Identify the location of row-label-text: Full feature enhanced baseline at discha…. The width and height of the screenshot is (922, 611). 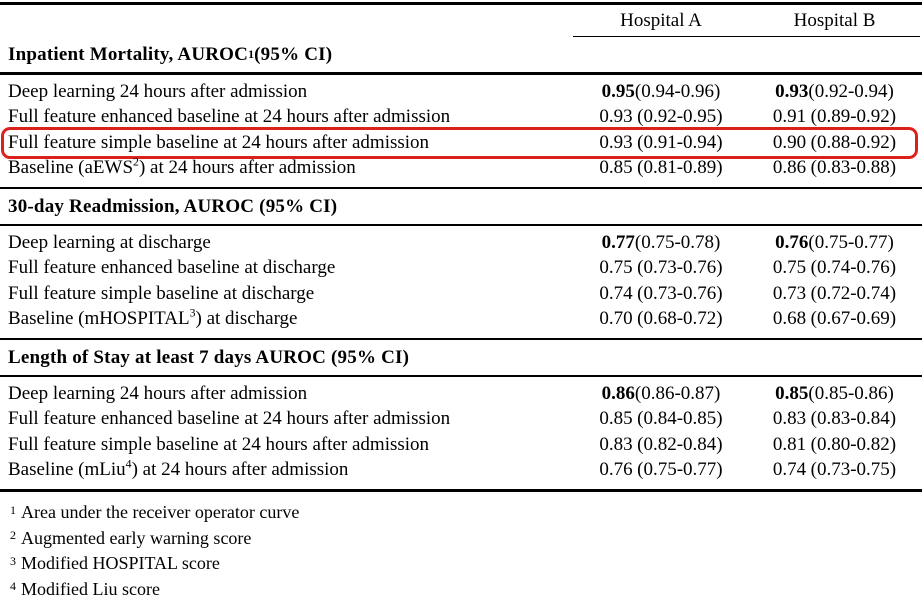
(172, 268).